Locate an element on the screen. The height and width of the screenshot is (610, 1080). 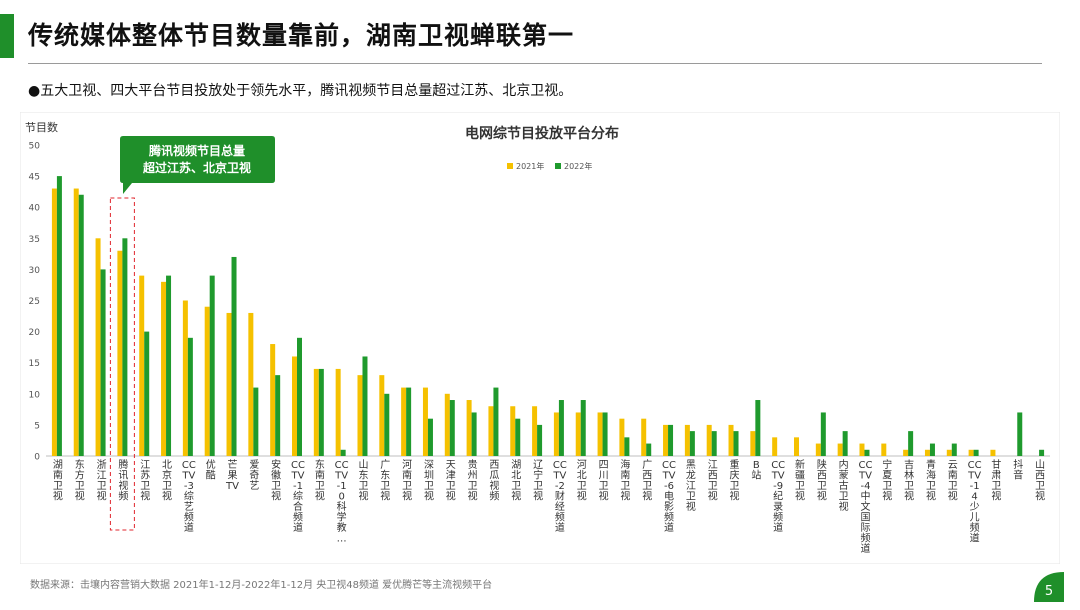
x-tick-label: 新疆卫视 is located at coordinates (800, 480).